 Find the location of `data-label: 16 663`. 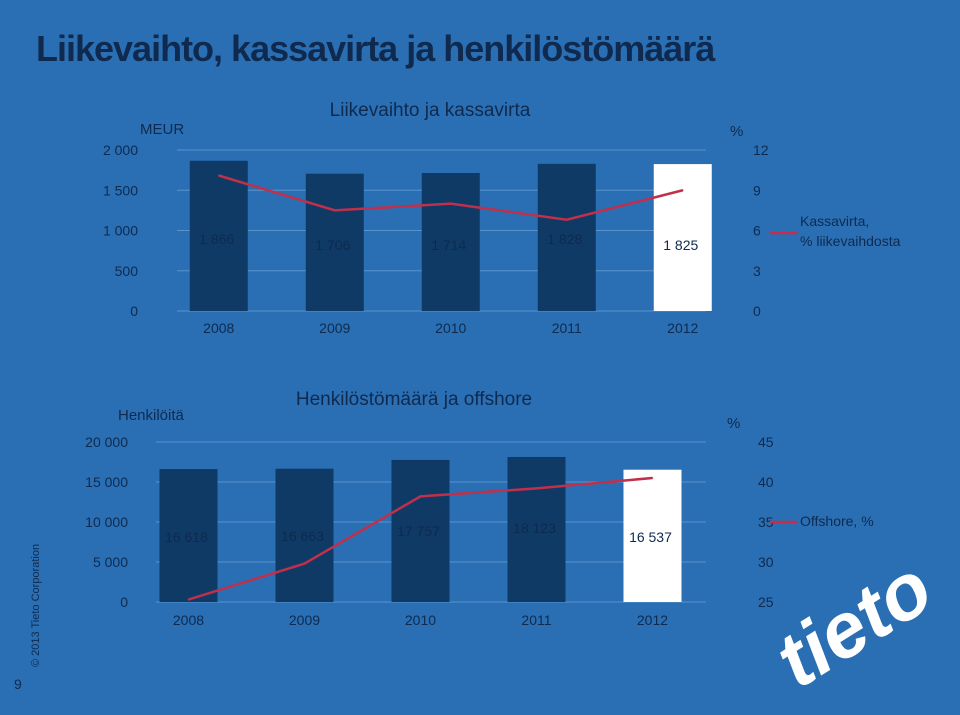

data-label: 16 663 is located at coordinates (302, 536).